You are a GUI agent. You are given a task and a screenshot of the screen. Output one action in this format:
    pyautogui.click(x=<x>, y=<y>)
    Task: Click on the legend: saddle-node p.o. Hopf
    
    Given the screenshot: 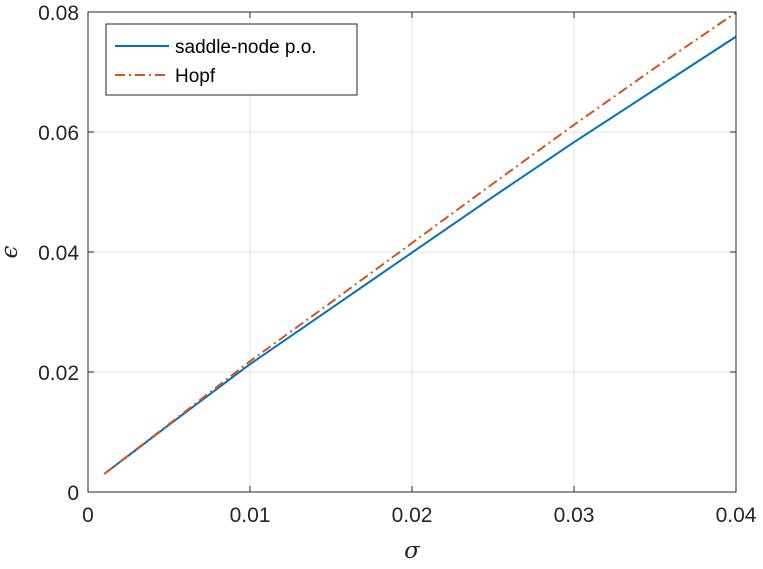 What is the action you would take?
    pyautogui.click(x=231, y=59)
    